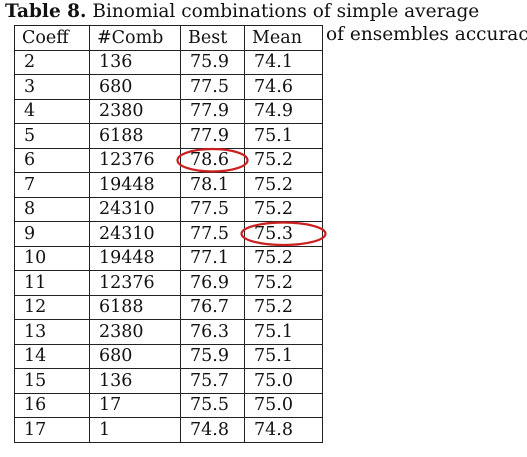 The width and height of the screenshot is (527, 457). Describe the element at coordinates (52, 430) in the screenshot. I see `cell-coeff: 17` at that location.